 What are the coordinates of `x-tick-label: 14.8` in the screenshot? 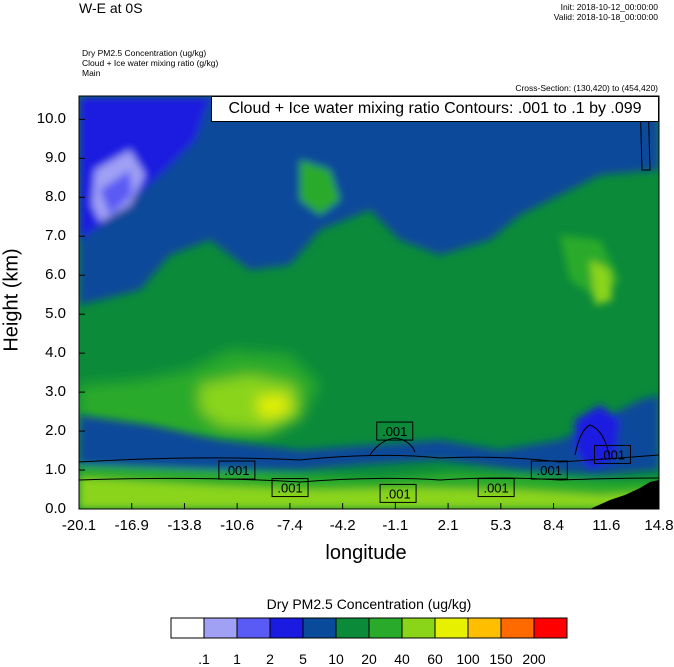 It's located at (659, 525).